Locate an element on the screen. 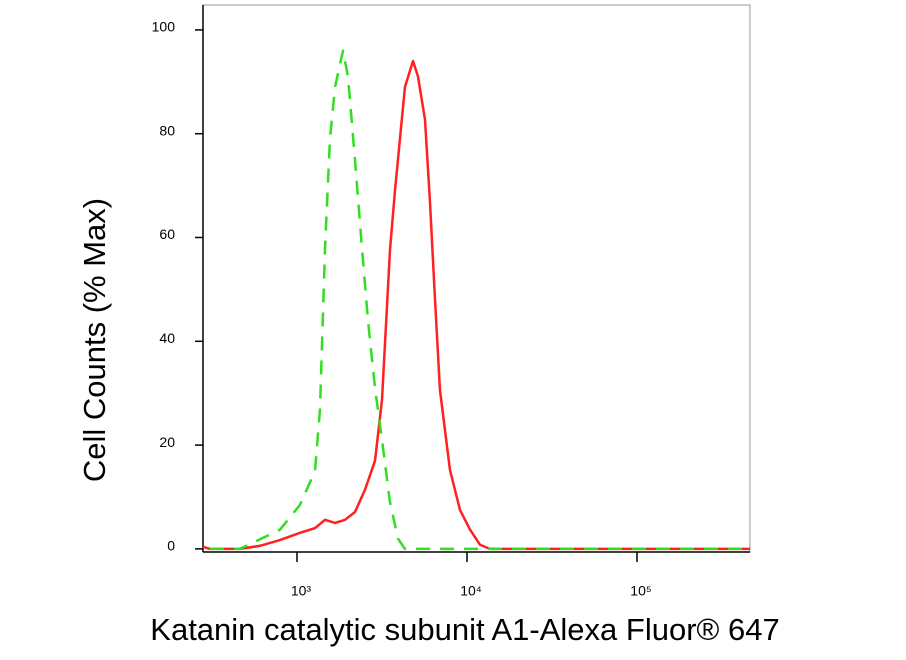  y-tick-label: 40 is located at coordinates (167, 338).